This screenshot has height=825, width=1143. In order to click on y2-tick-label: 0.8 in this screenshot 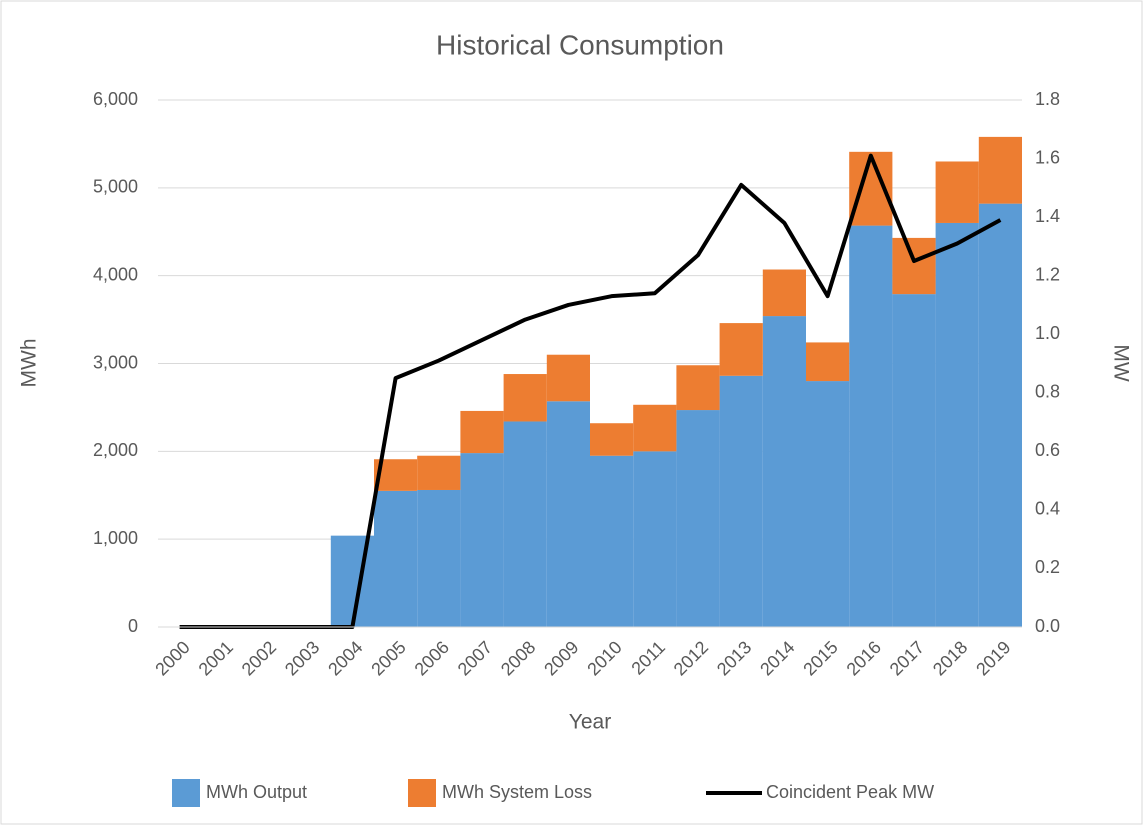, I will do `click(1047, 392)`.